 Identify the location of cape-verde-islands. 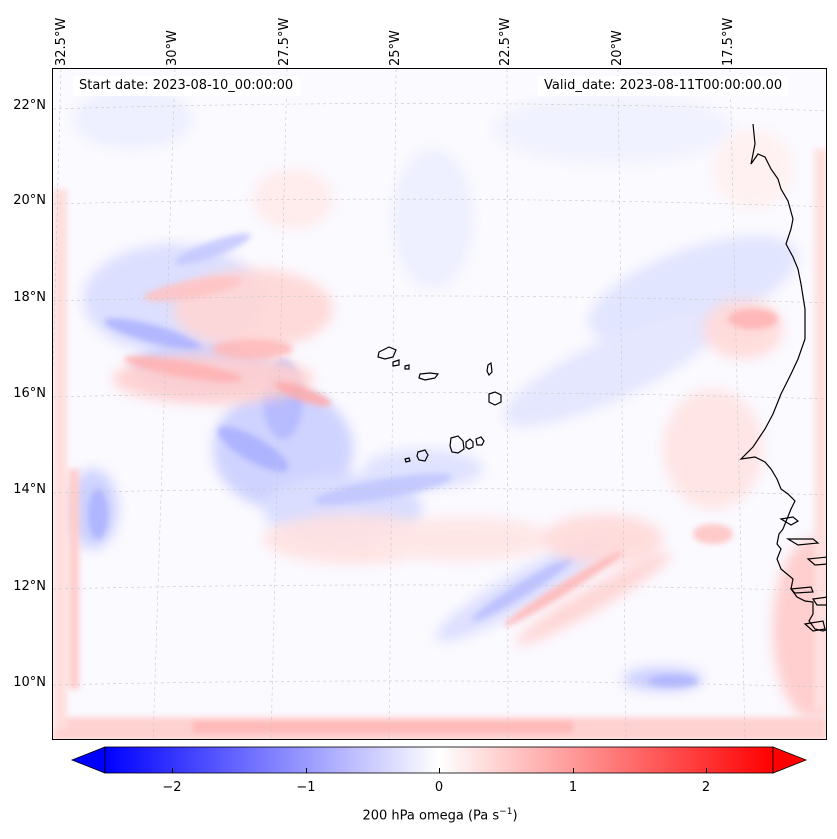
(439, 404).